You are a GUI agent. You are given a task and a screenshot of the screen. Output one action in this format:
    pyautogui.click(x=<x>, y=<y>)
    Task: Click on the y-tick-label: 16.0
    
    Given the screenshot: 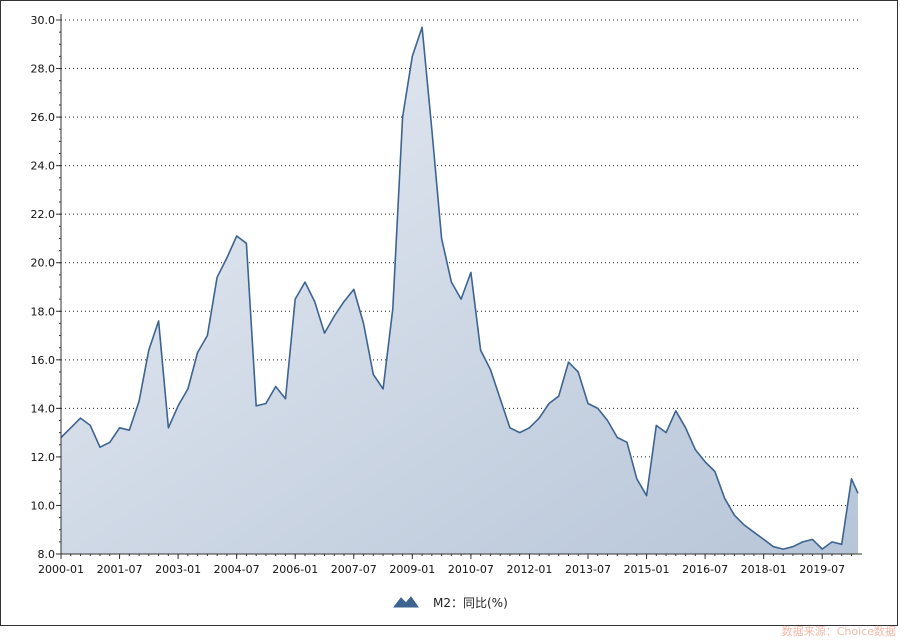 What is the action you would take?
    pyautogui.click(x=43, y=360)
    